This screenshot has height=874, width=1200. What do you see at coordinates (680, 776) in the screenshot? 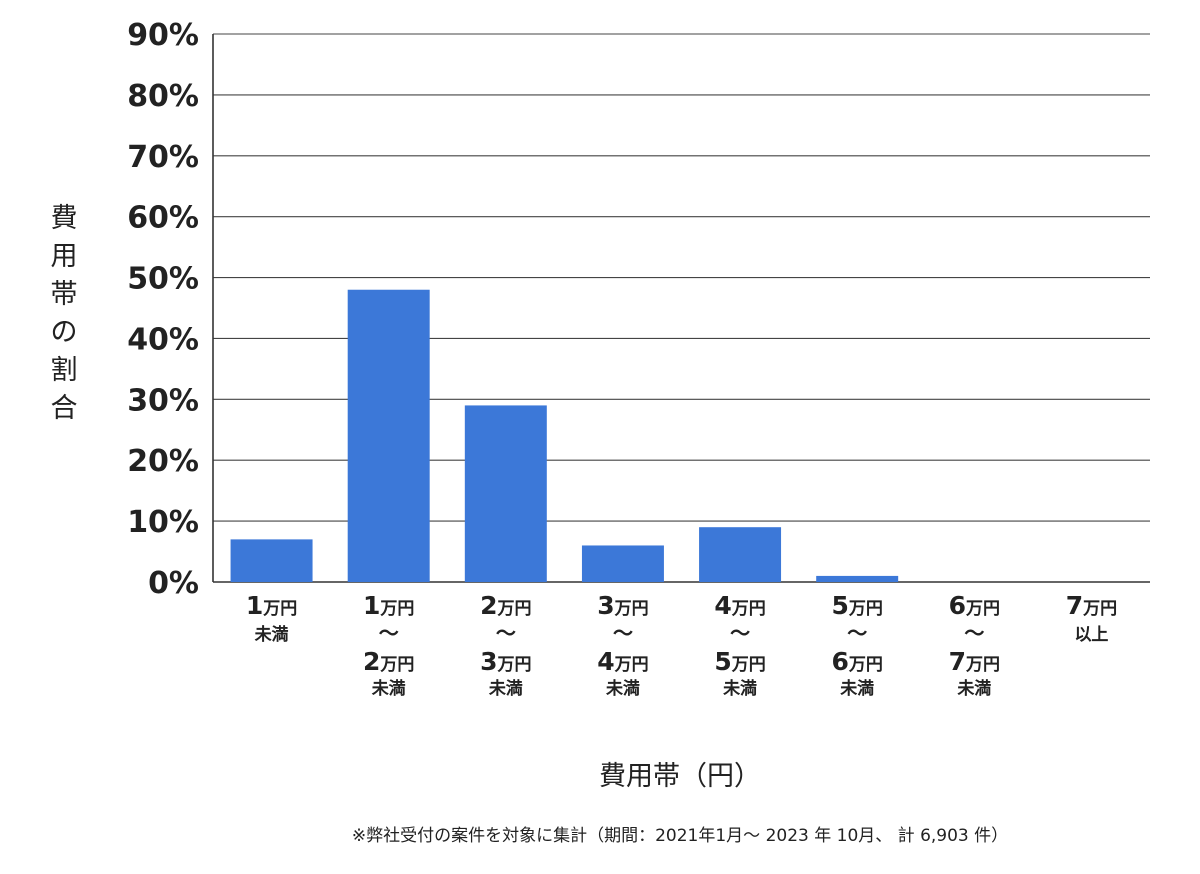
I see `x-axis-label: 費用帯（円）` at bounding box center [680, 776].